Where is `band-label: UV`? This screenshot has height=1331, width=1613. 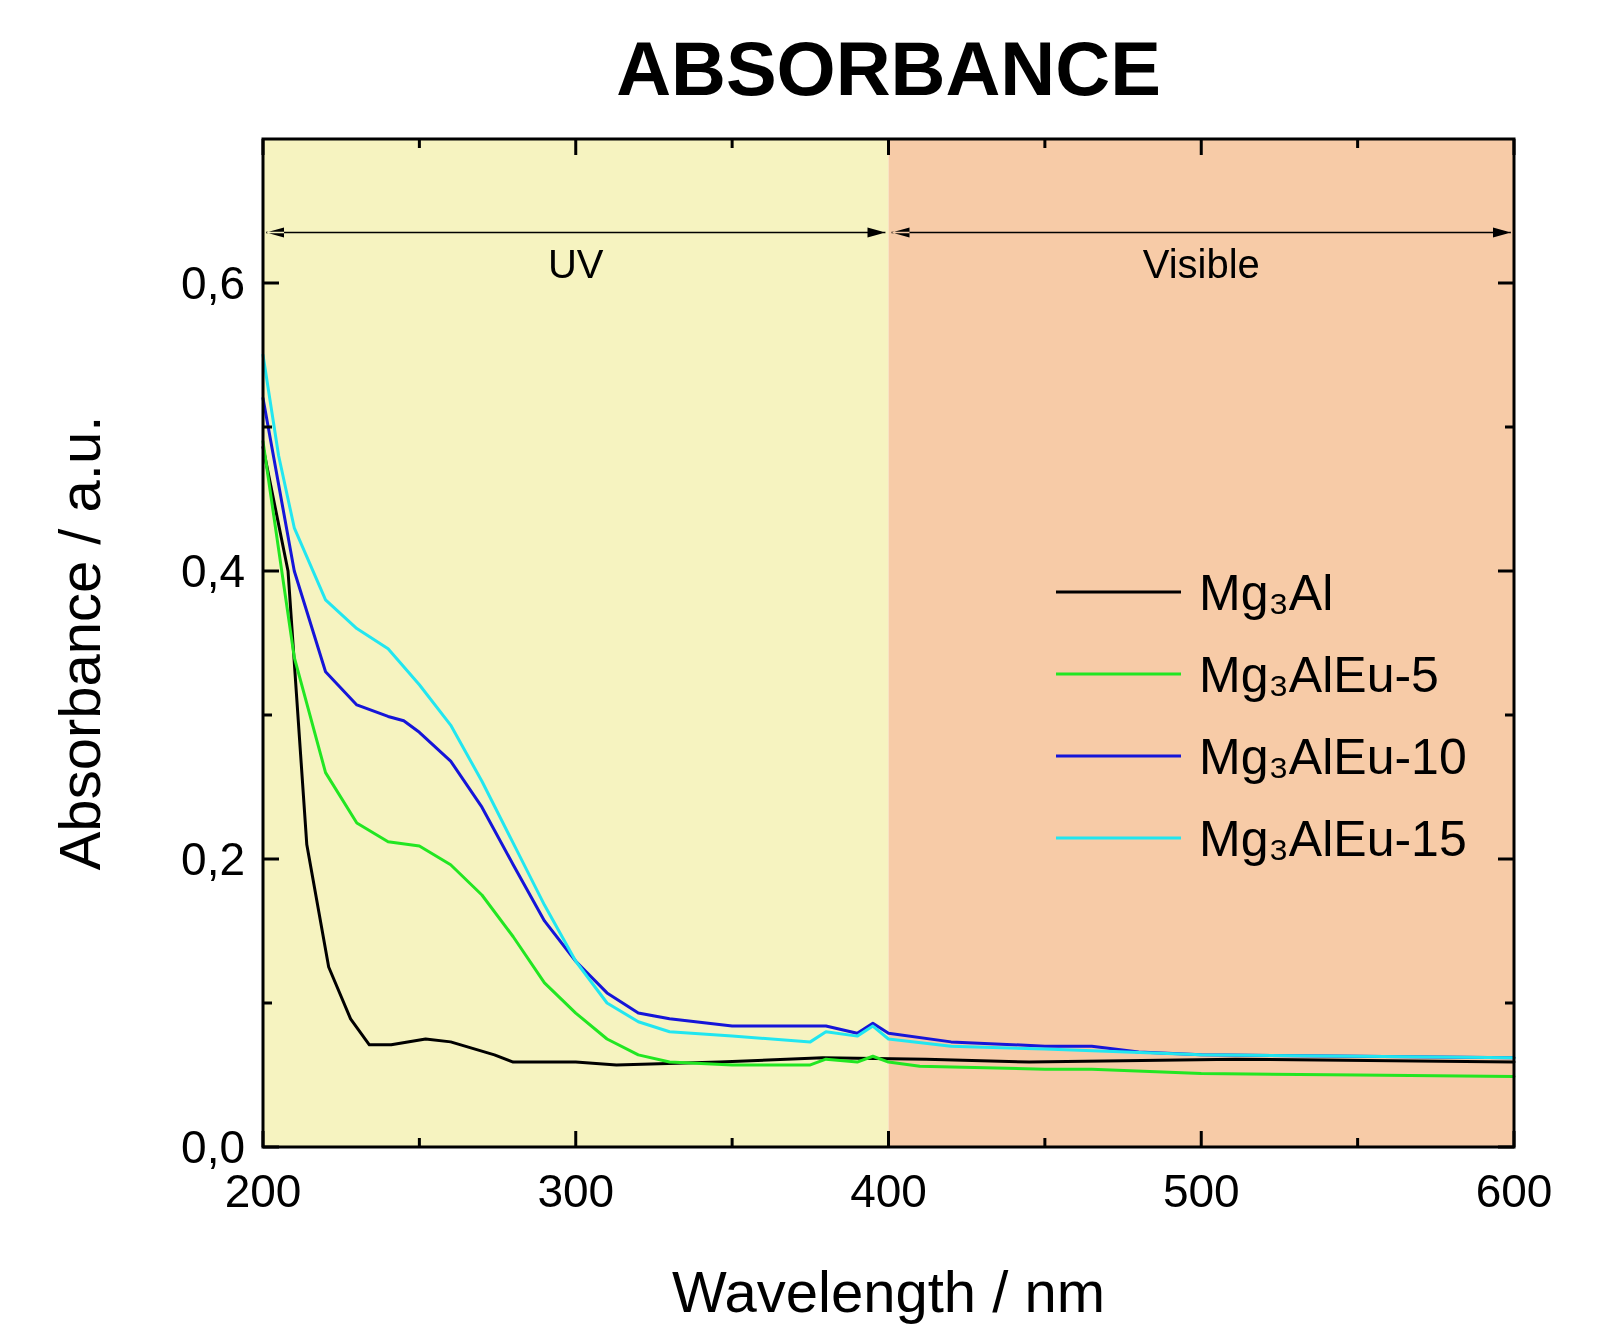 band-label: UV is located at coordinates (575, 263).